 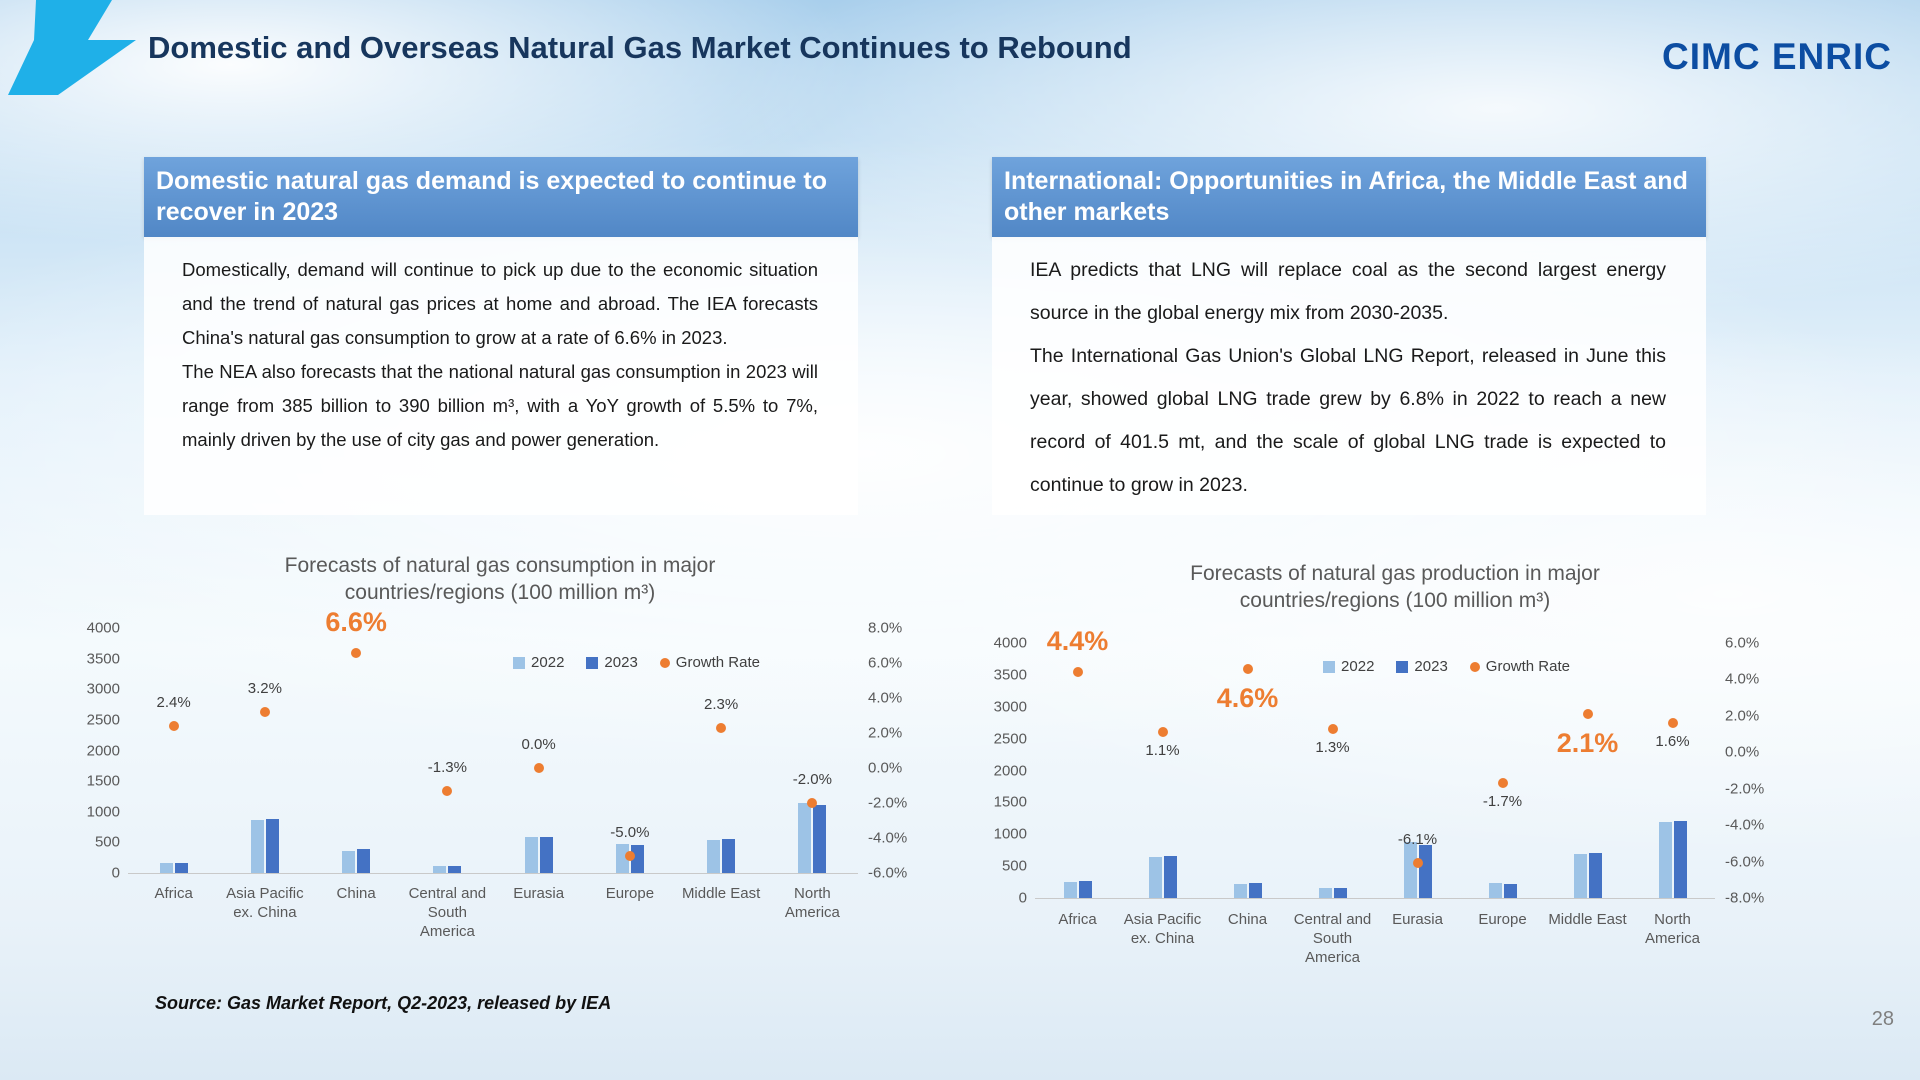 I want to click on growth-label-6: 2.1%, so click(x=1587, y=743).